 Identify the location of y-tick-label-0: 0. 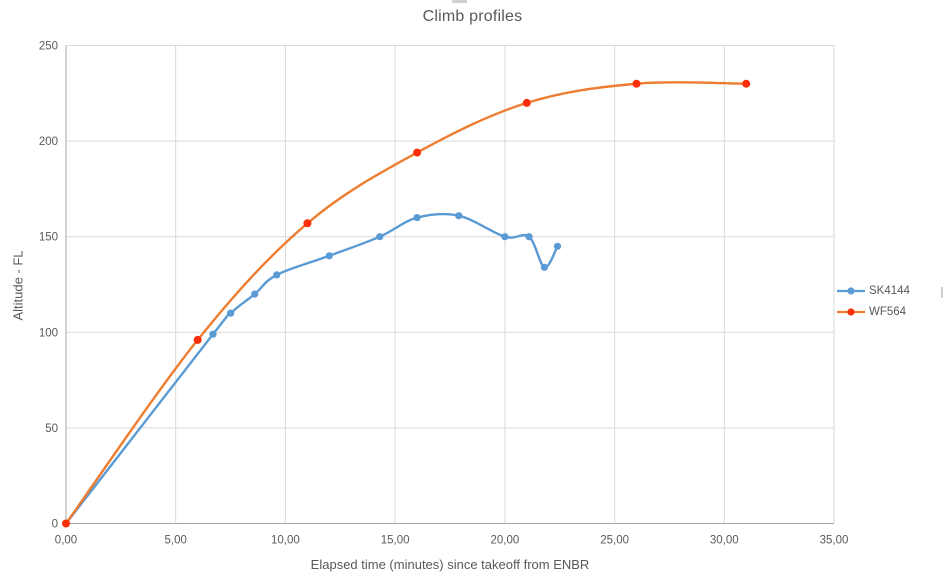
(55, 525).